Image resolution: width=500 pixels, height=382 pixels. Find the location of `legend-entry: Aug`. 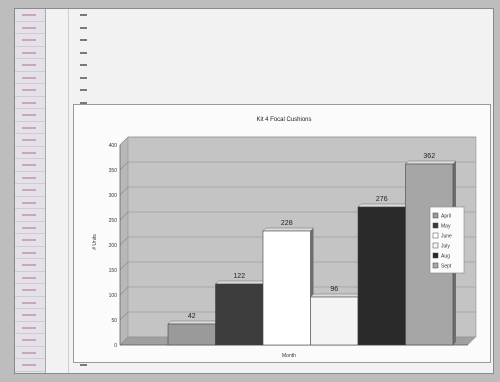

legend-entry: Aug is located at coordinates (445, 257).